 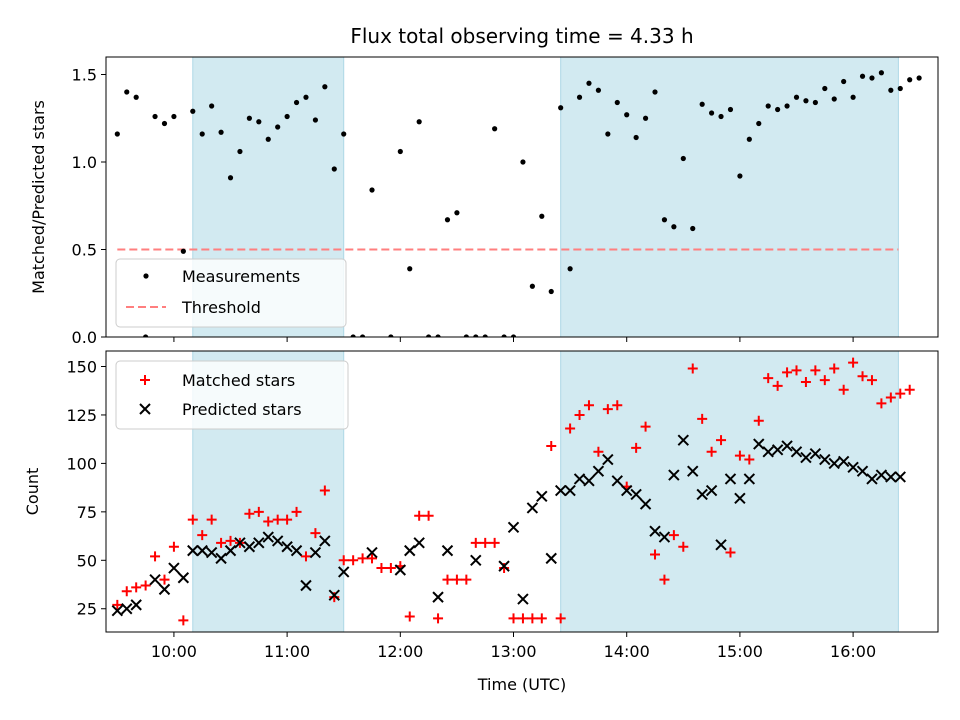 What do you see at coordinates (81, 463) in the screenshot?
I see `y-tick-label: 100` at bounding box center [81, 463].